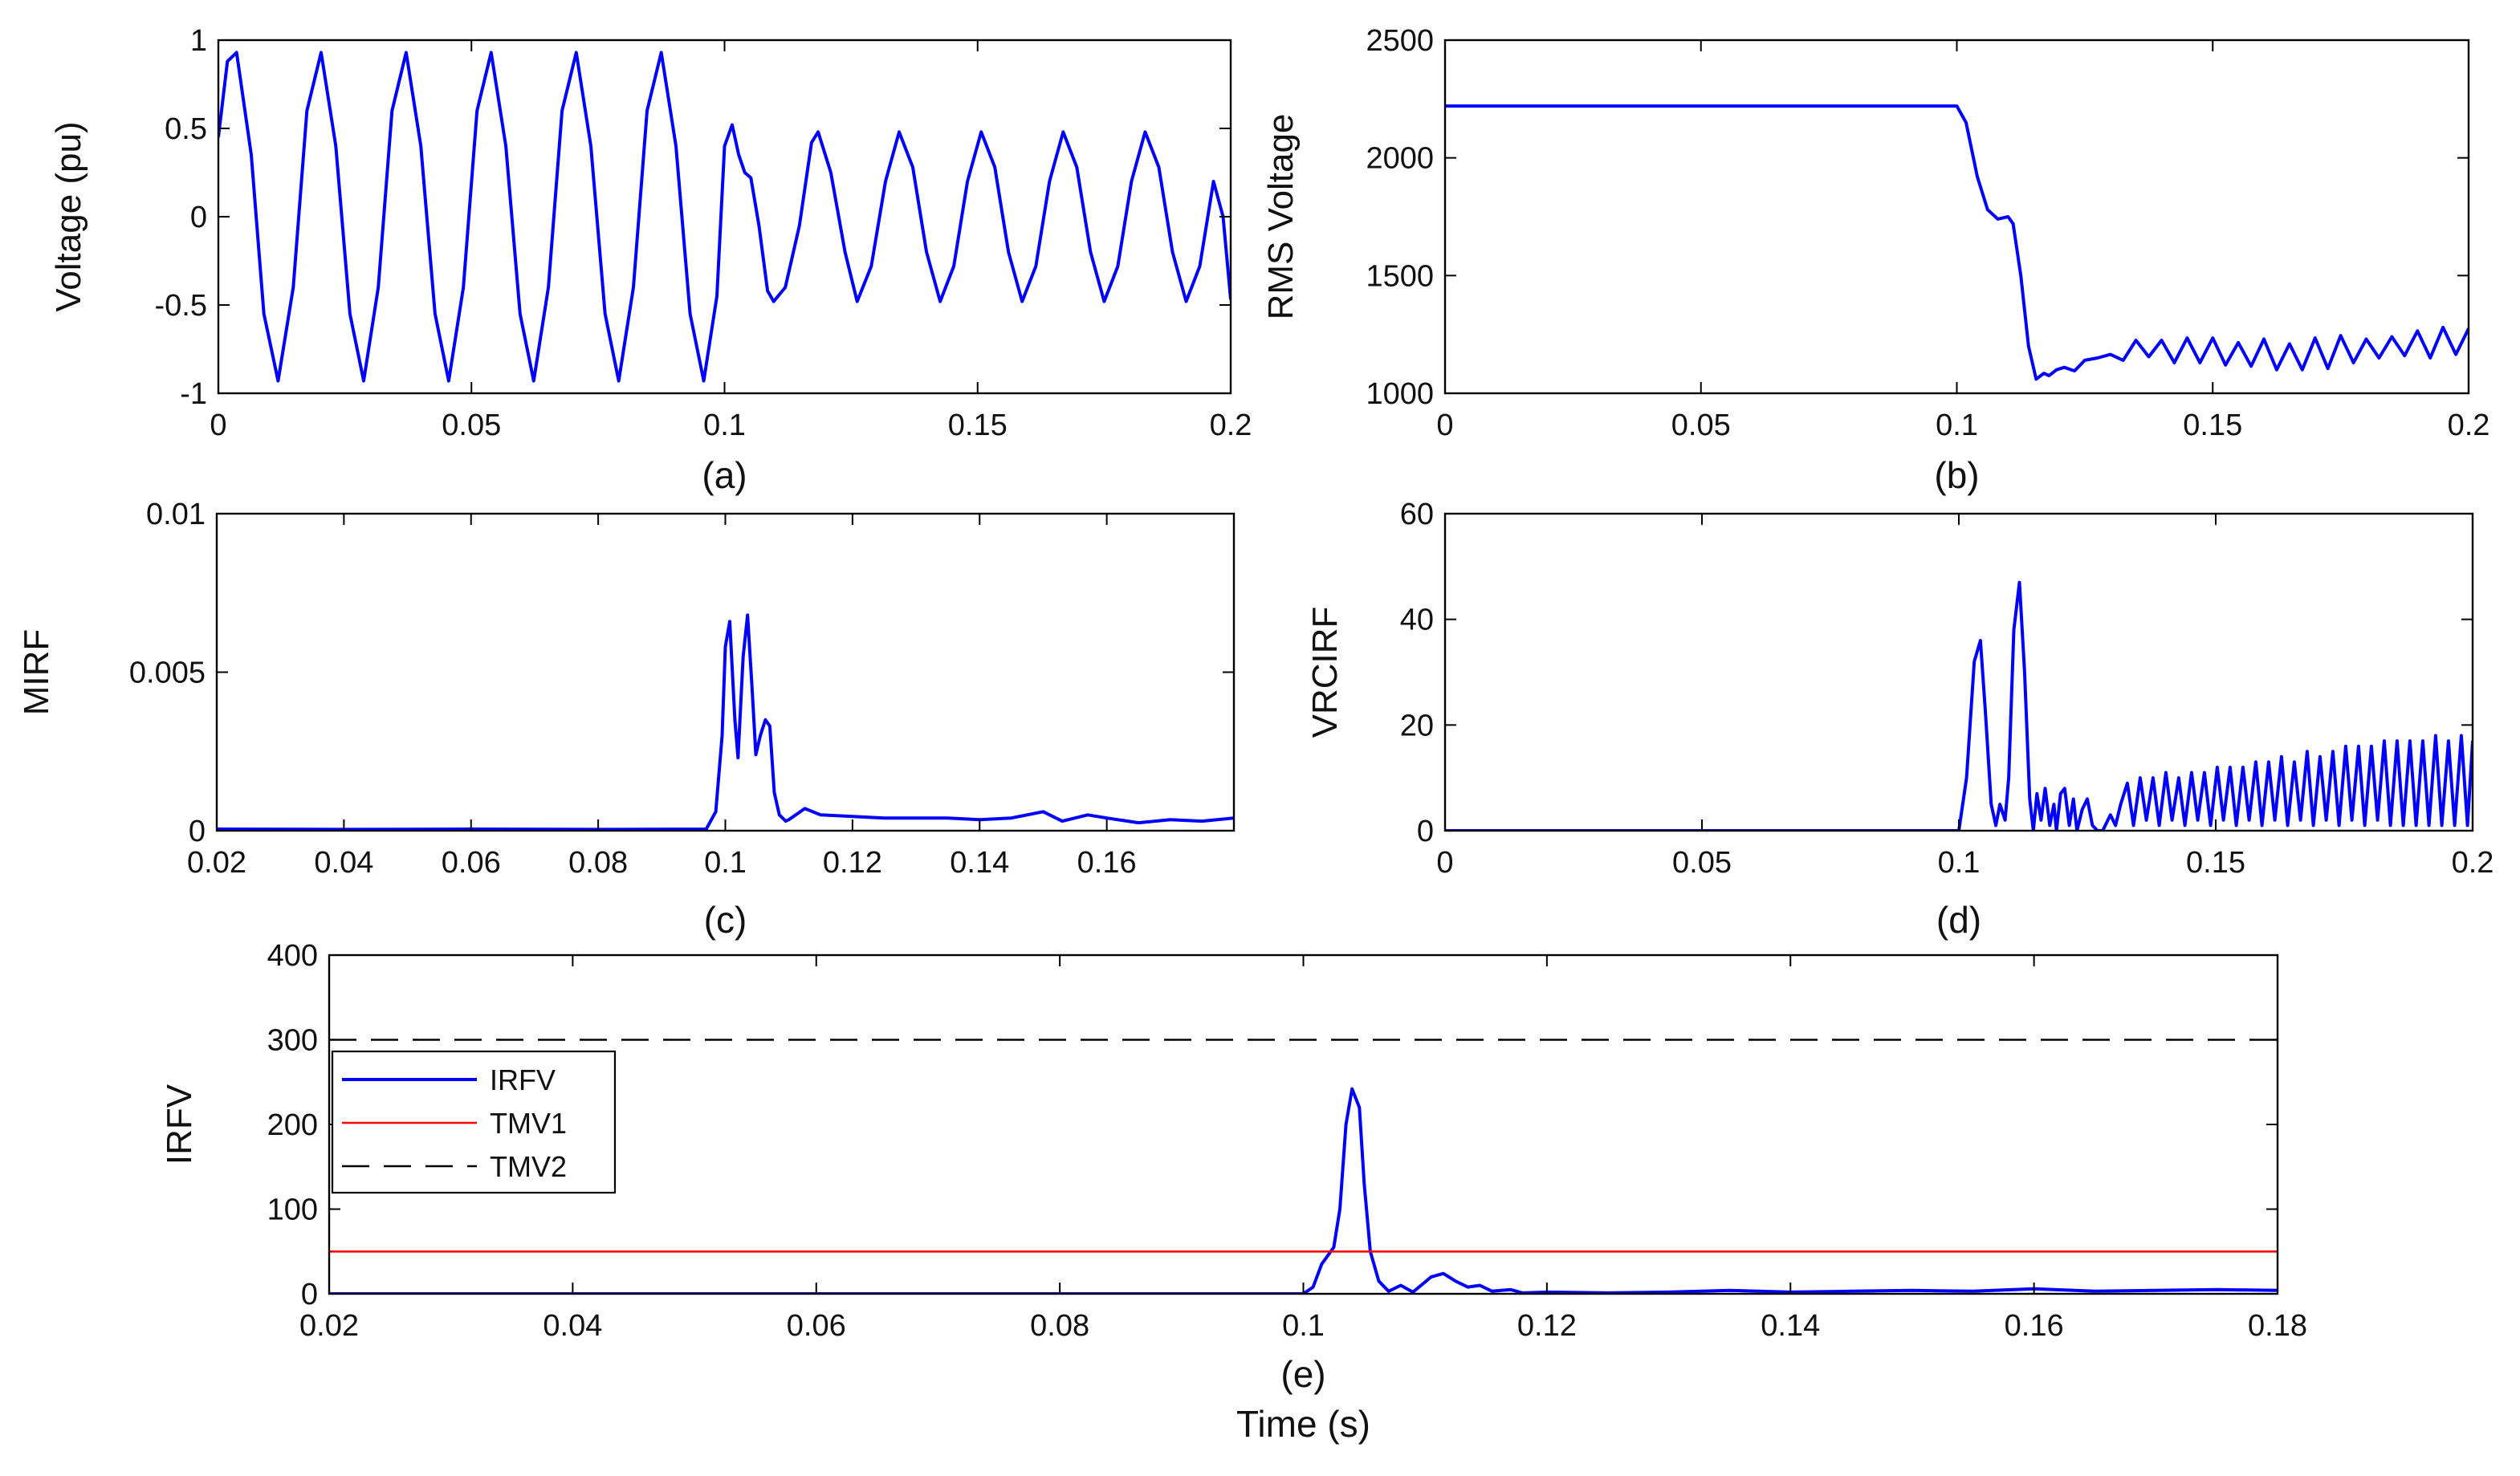 This screenshot has height=1476, width=2520. I want to click on chart-caption: (b), so click(1956, 475).